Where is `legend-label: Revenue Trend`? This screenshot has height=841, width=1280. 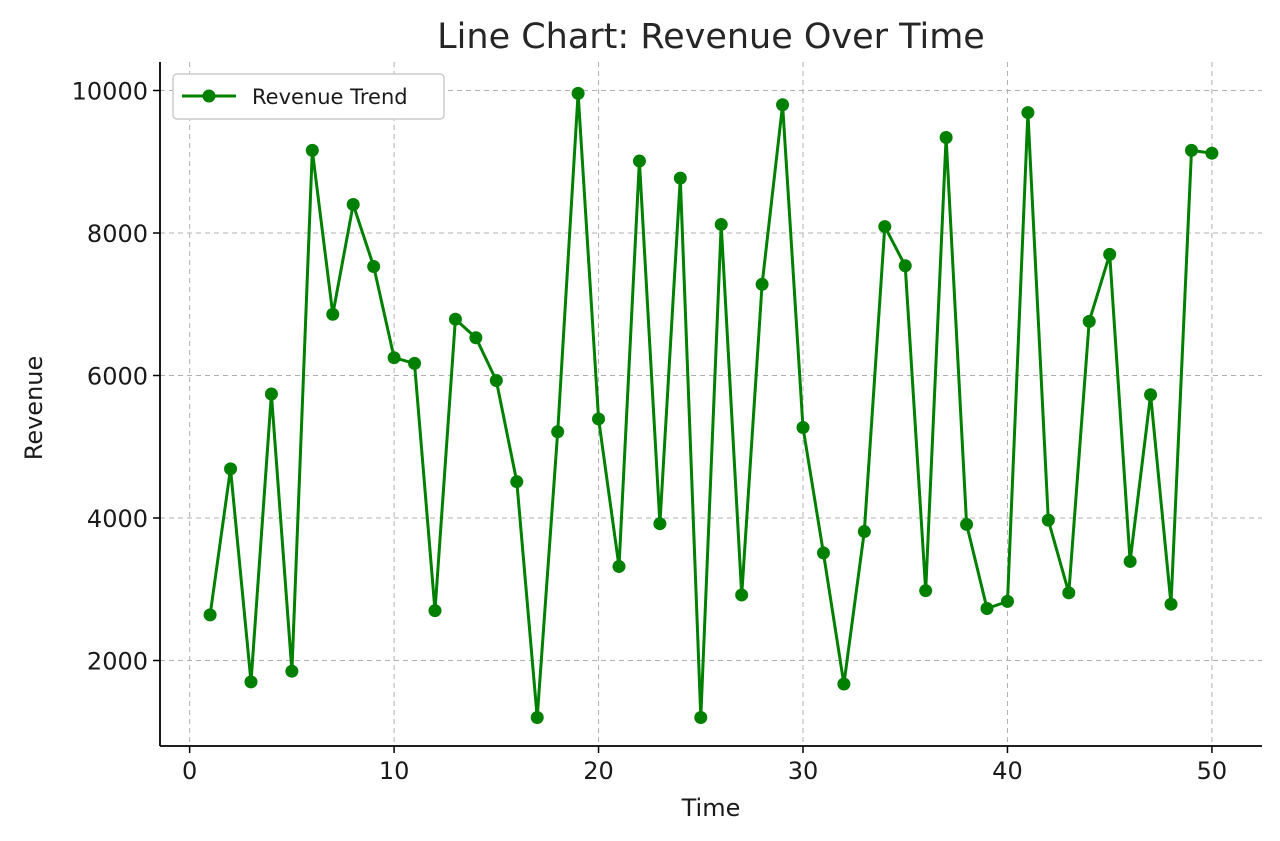
legend-label: Revenue Trend is located at coordinates (330, 97).